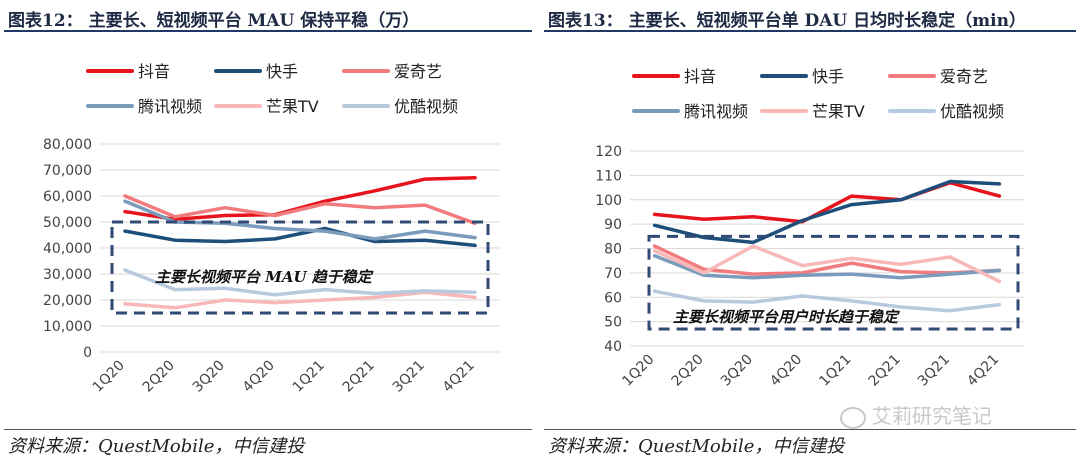 The width and height of the screenshot is (1080, 463). Describe the element at coordinates (613, 298) in the screenshot. I see `y-tick-label: 60` at that location.